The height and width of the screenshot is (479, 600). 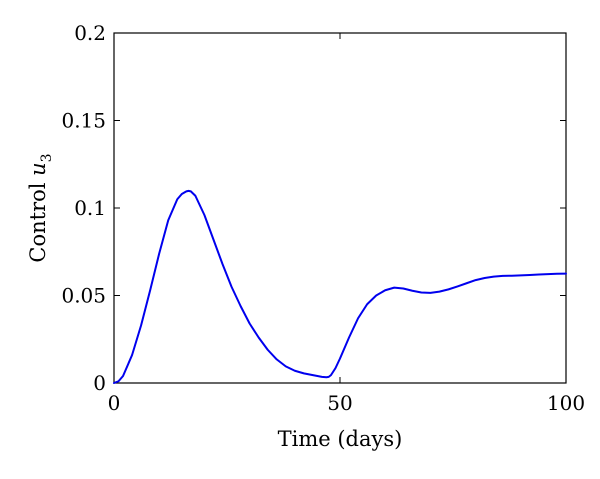 I want to click on y-tick-label: 0, so click(x=99, y=383).